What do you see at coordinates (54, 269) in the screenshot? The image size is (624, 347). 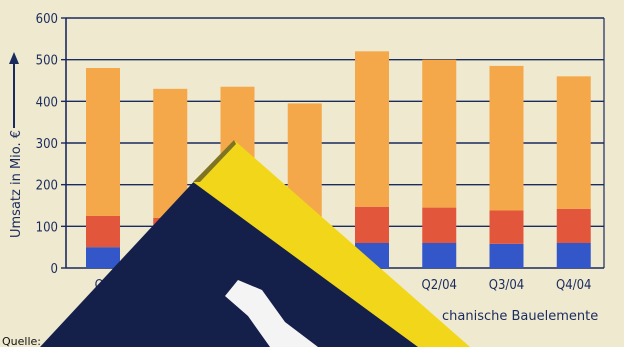 I see `y-tick-label: 0` at bounding box center [54, 269].